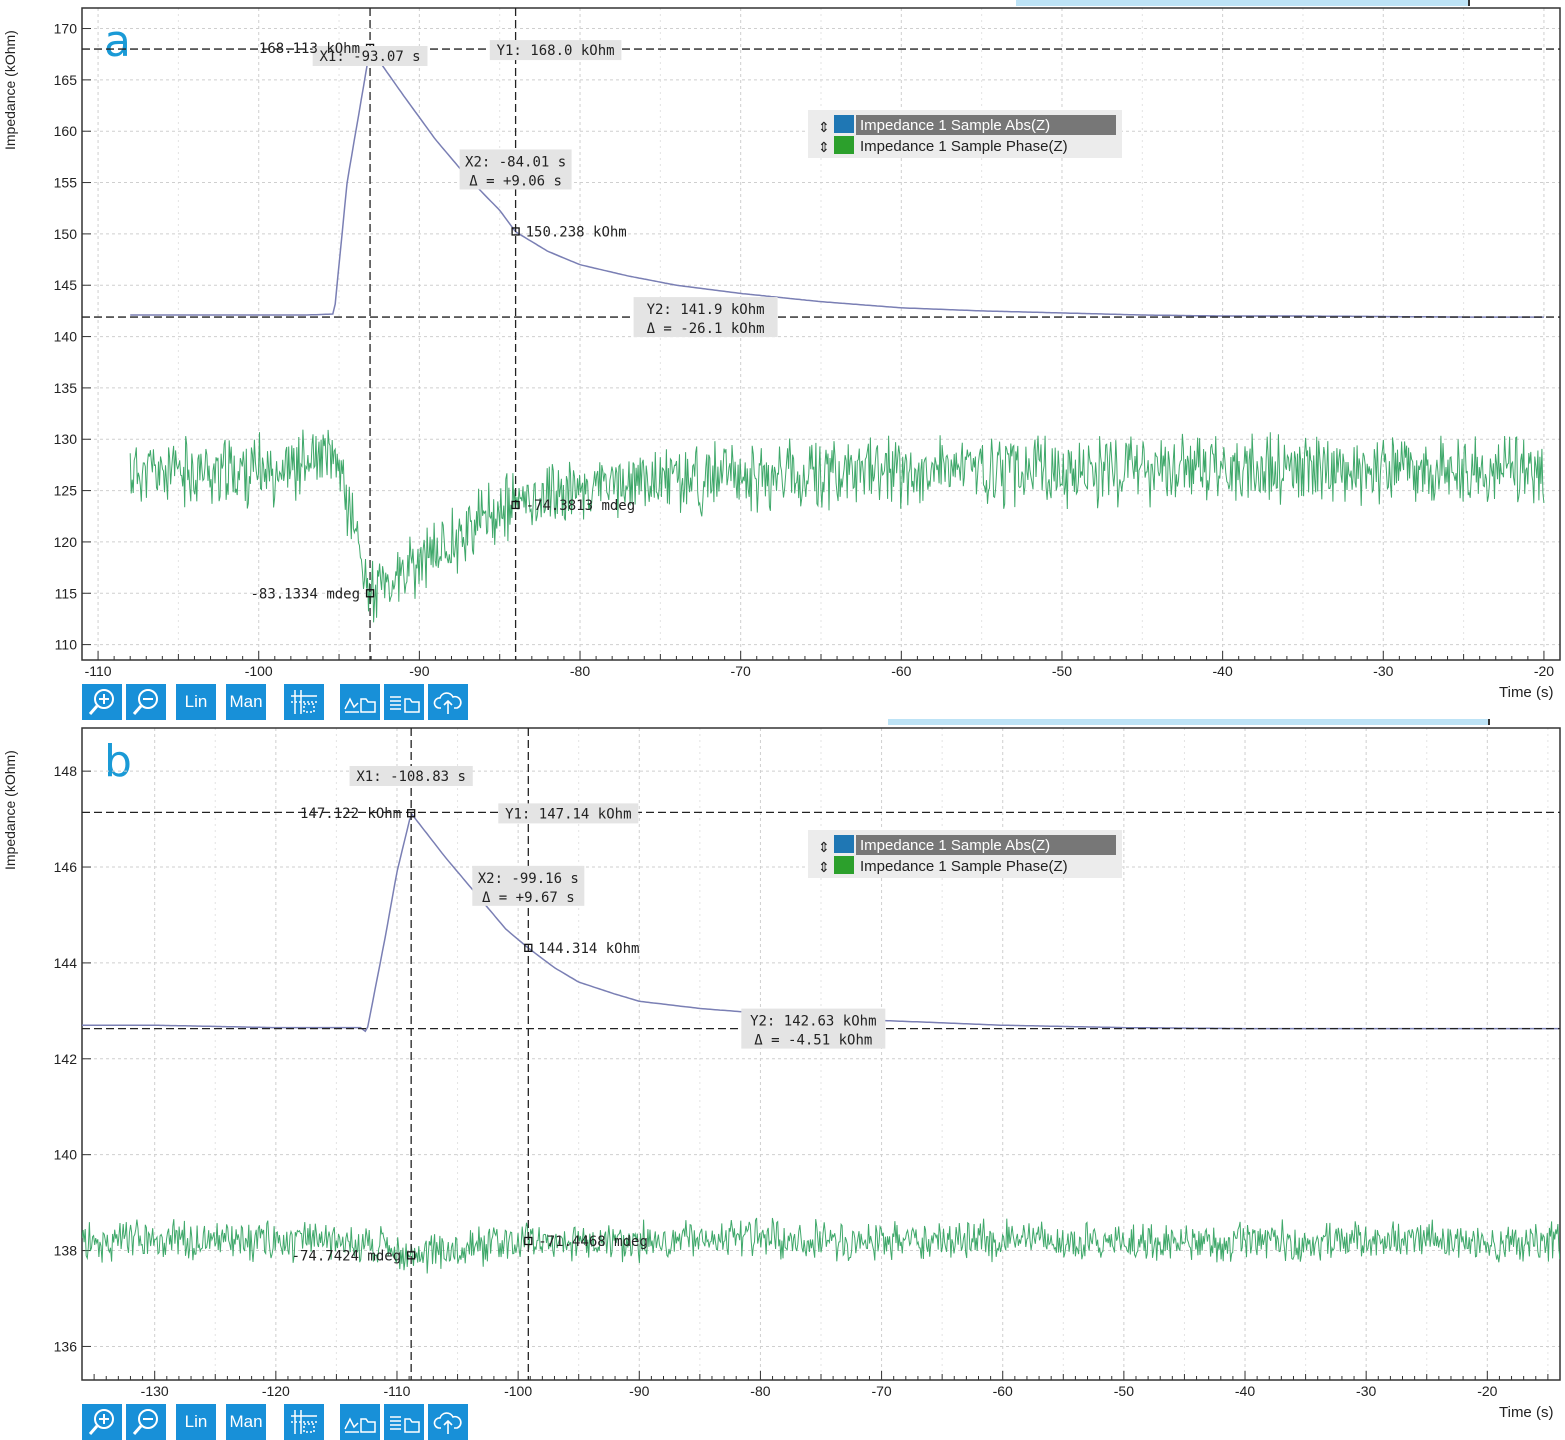 The height and width of the screenshot is (1440, 1565). What do you see at coordinates (66, 29) in the screenshot?
I see `y-tick-label: 170` at bounding box center [66, 29].